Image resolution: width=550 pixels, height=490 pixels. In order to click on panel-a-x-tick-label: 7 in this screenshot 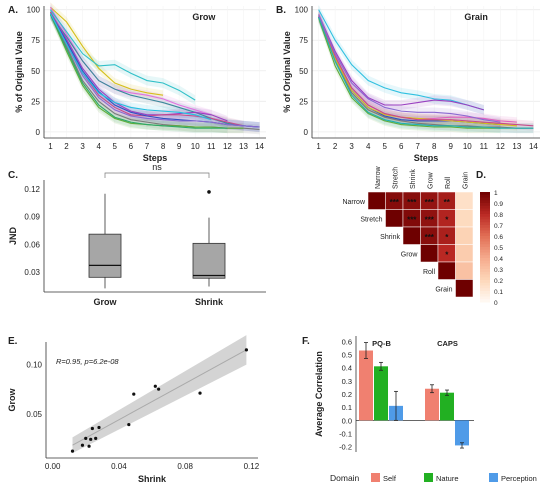, I will do `click(147, 146)`.